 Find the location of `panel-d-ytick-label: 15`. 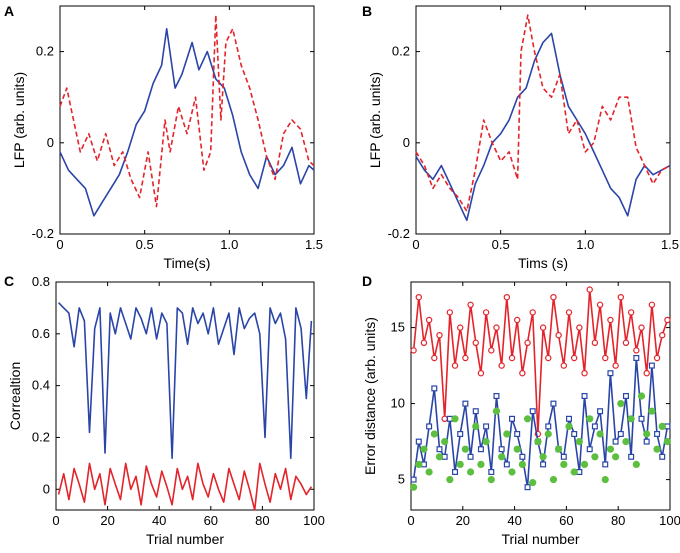

panel-d-ytick-label: 15 is located at coordinates (398, 327).